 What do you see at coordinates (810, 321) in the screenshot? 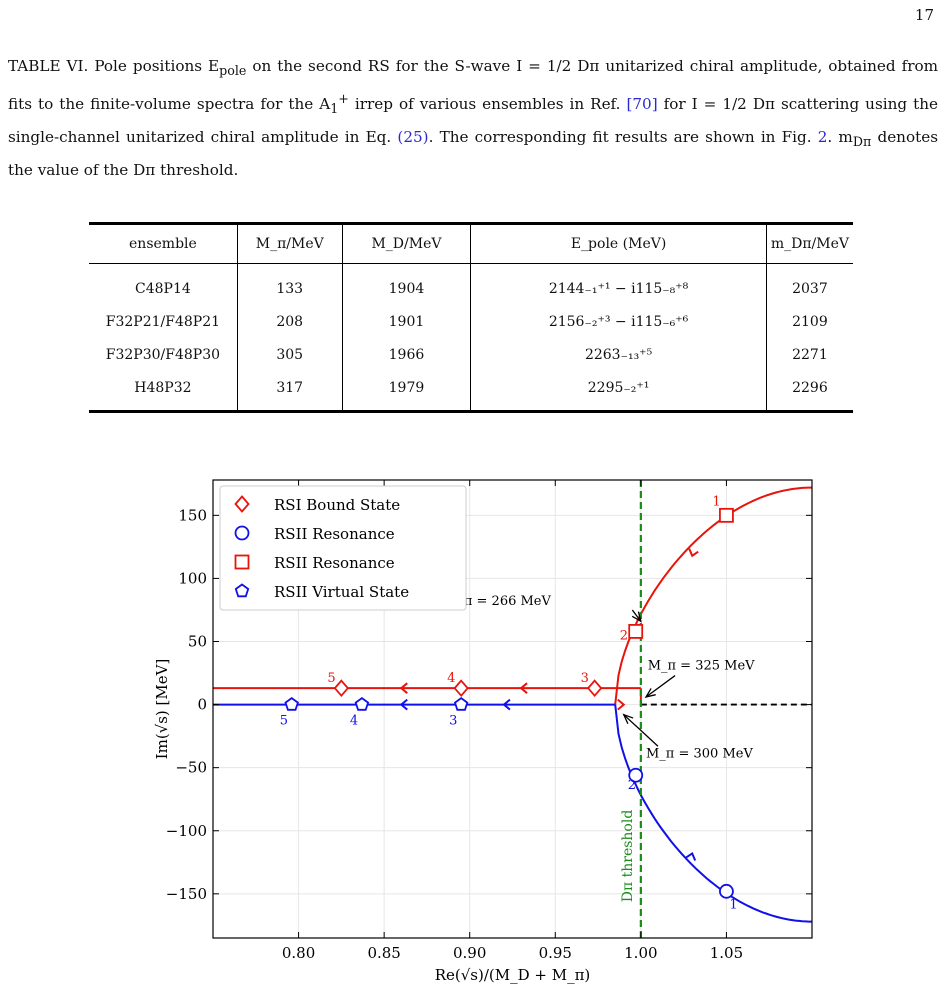
I see `cell-threshold: 2109` at bounding box center [810, 321].